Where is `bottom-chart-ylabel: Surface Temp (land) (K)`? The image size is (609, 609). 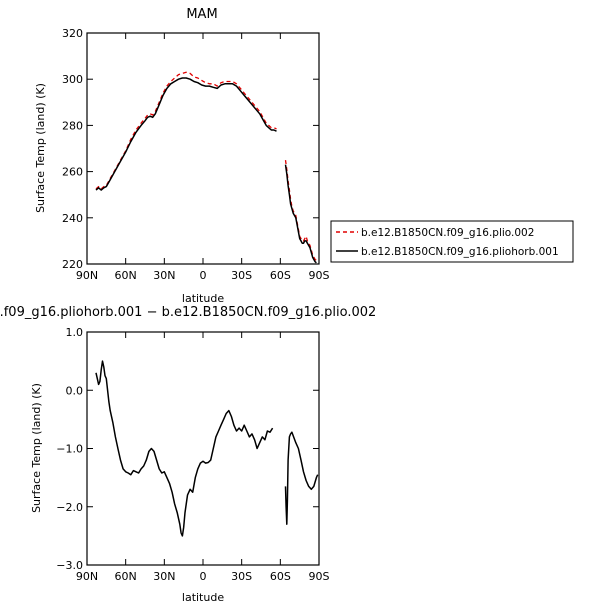 bottom-chart-ylabel: Surface Temp (land) (K) is located at coordinates (36, 448).